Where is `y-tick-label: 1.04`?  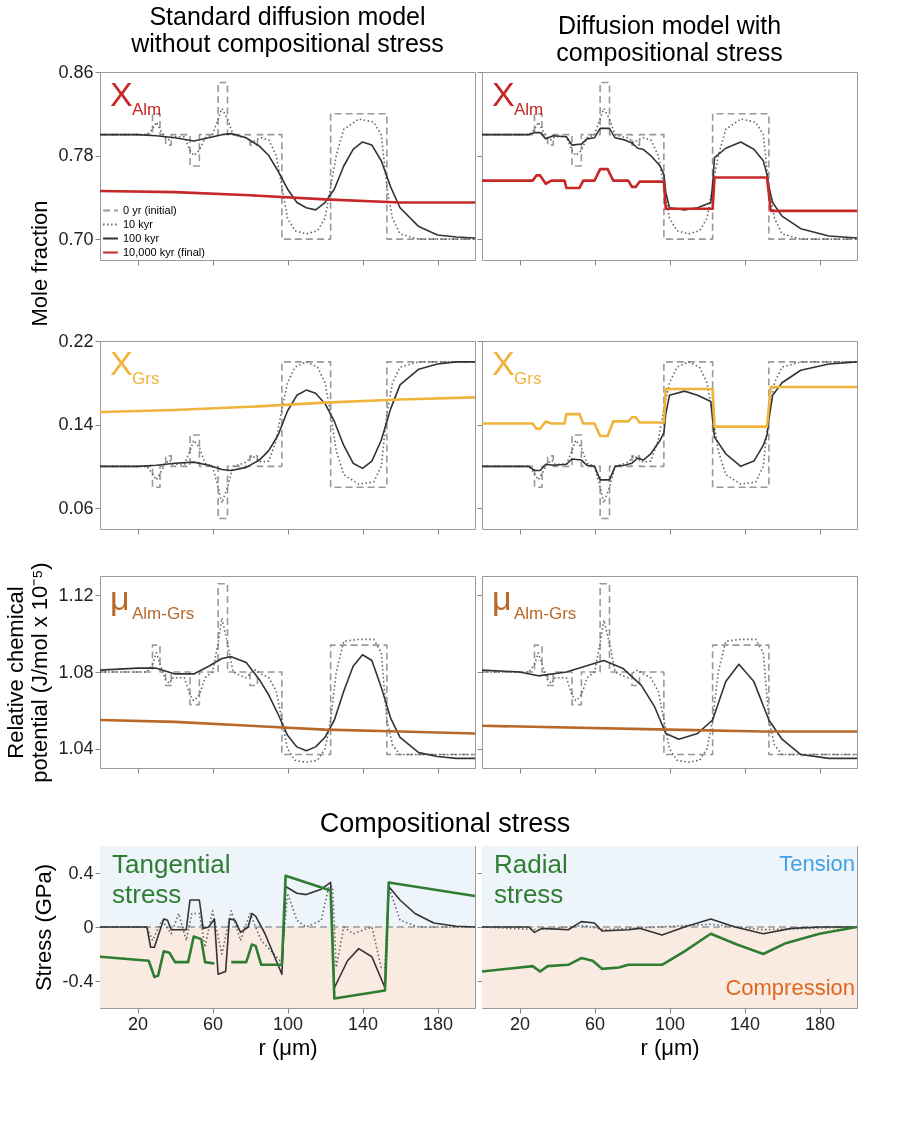 y-tick-label: 1.04 is located at coordinates (76, 748).